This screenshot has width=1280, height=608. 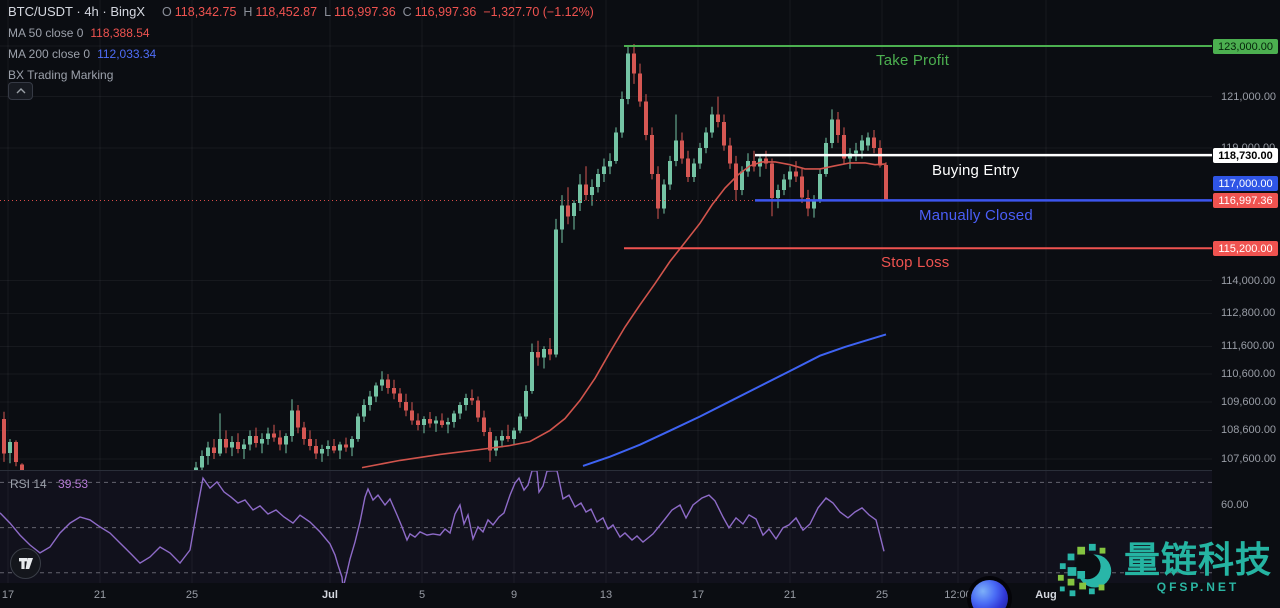 I want to click on rsi-label: RSI 14, so click(x=28, y=484).